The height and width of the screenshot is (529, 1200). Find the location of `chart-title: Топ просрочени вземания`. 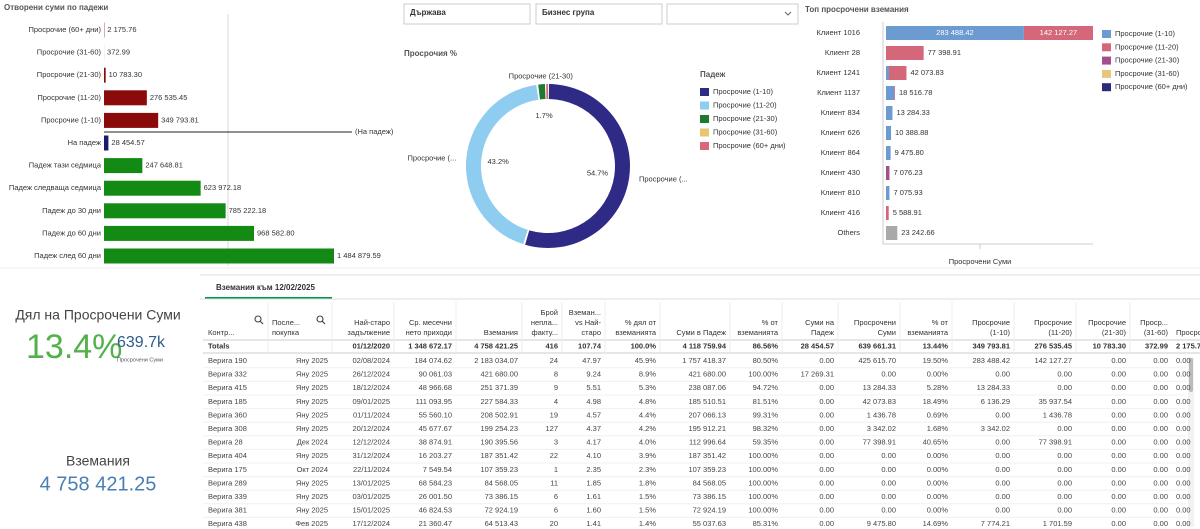

chart-title: Топ просрочени вземания is located at coordinates (857, 9).